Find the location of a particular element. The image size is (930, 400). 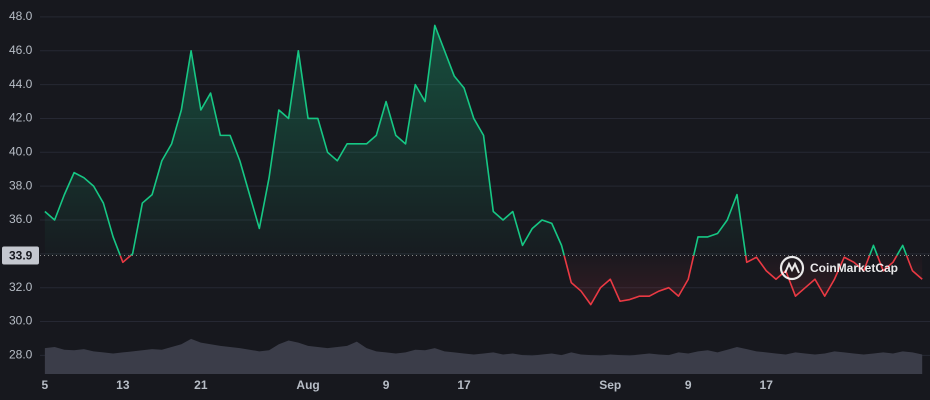

watermark-logo-mark is located at coordinates (792, 267).